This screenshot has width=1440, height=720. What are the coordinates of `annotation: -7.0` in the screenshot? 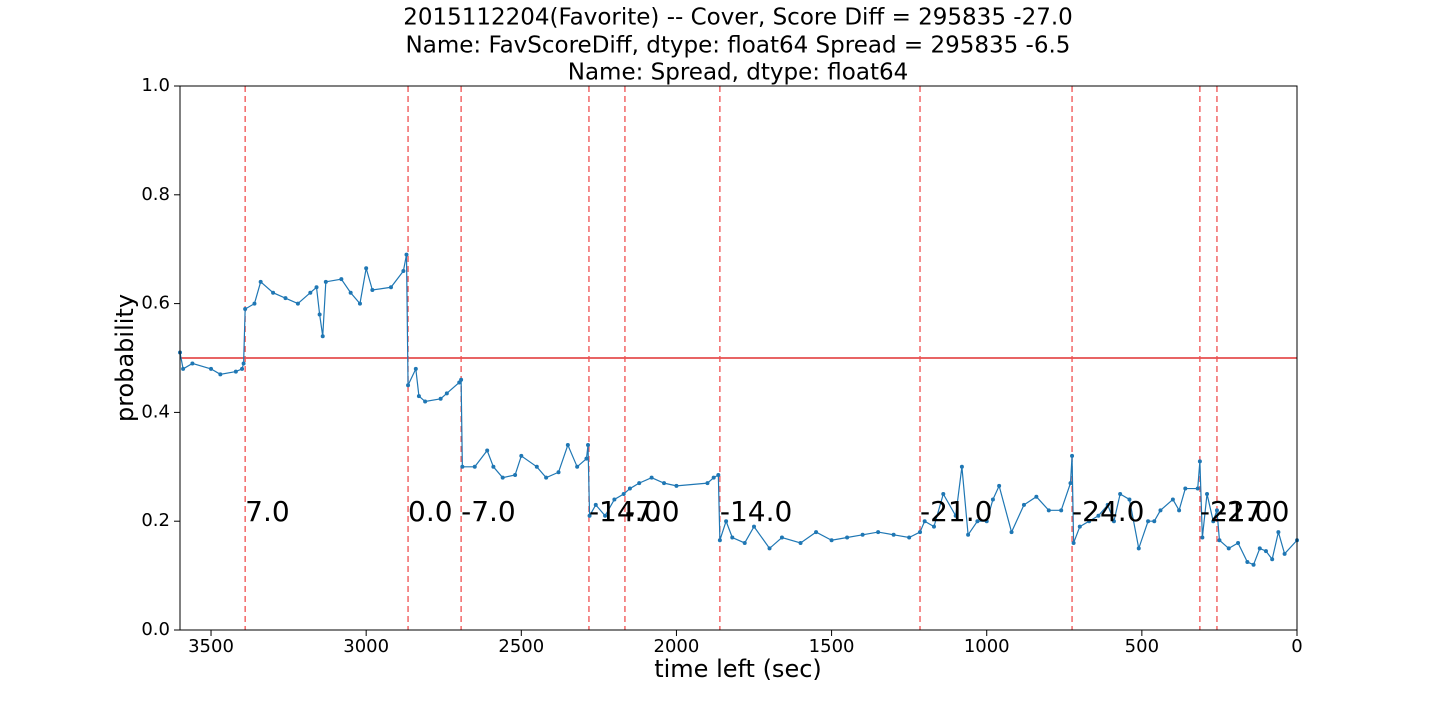 It's located at (652, 511).